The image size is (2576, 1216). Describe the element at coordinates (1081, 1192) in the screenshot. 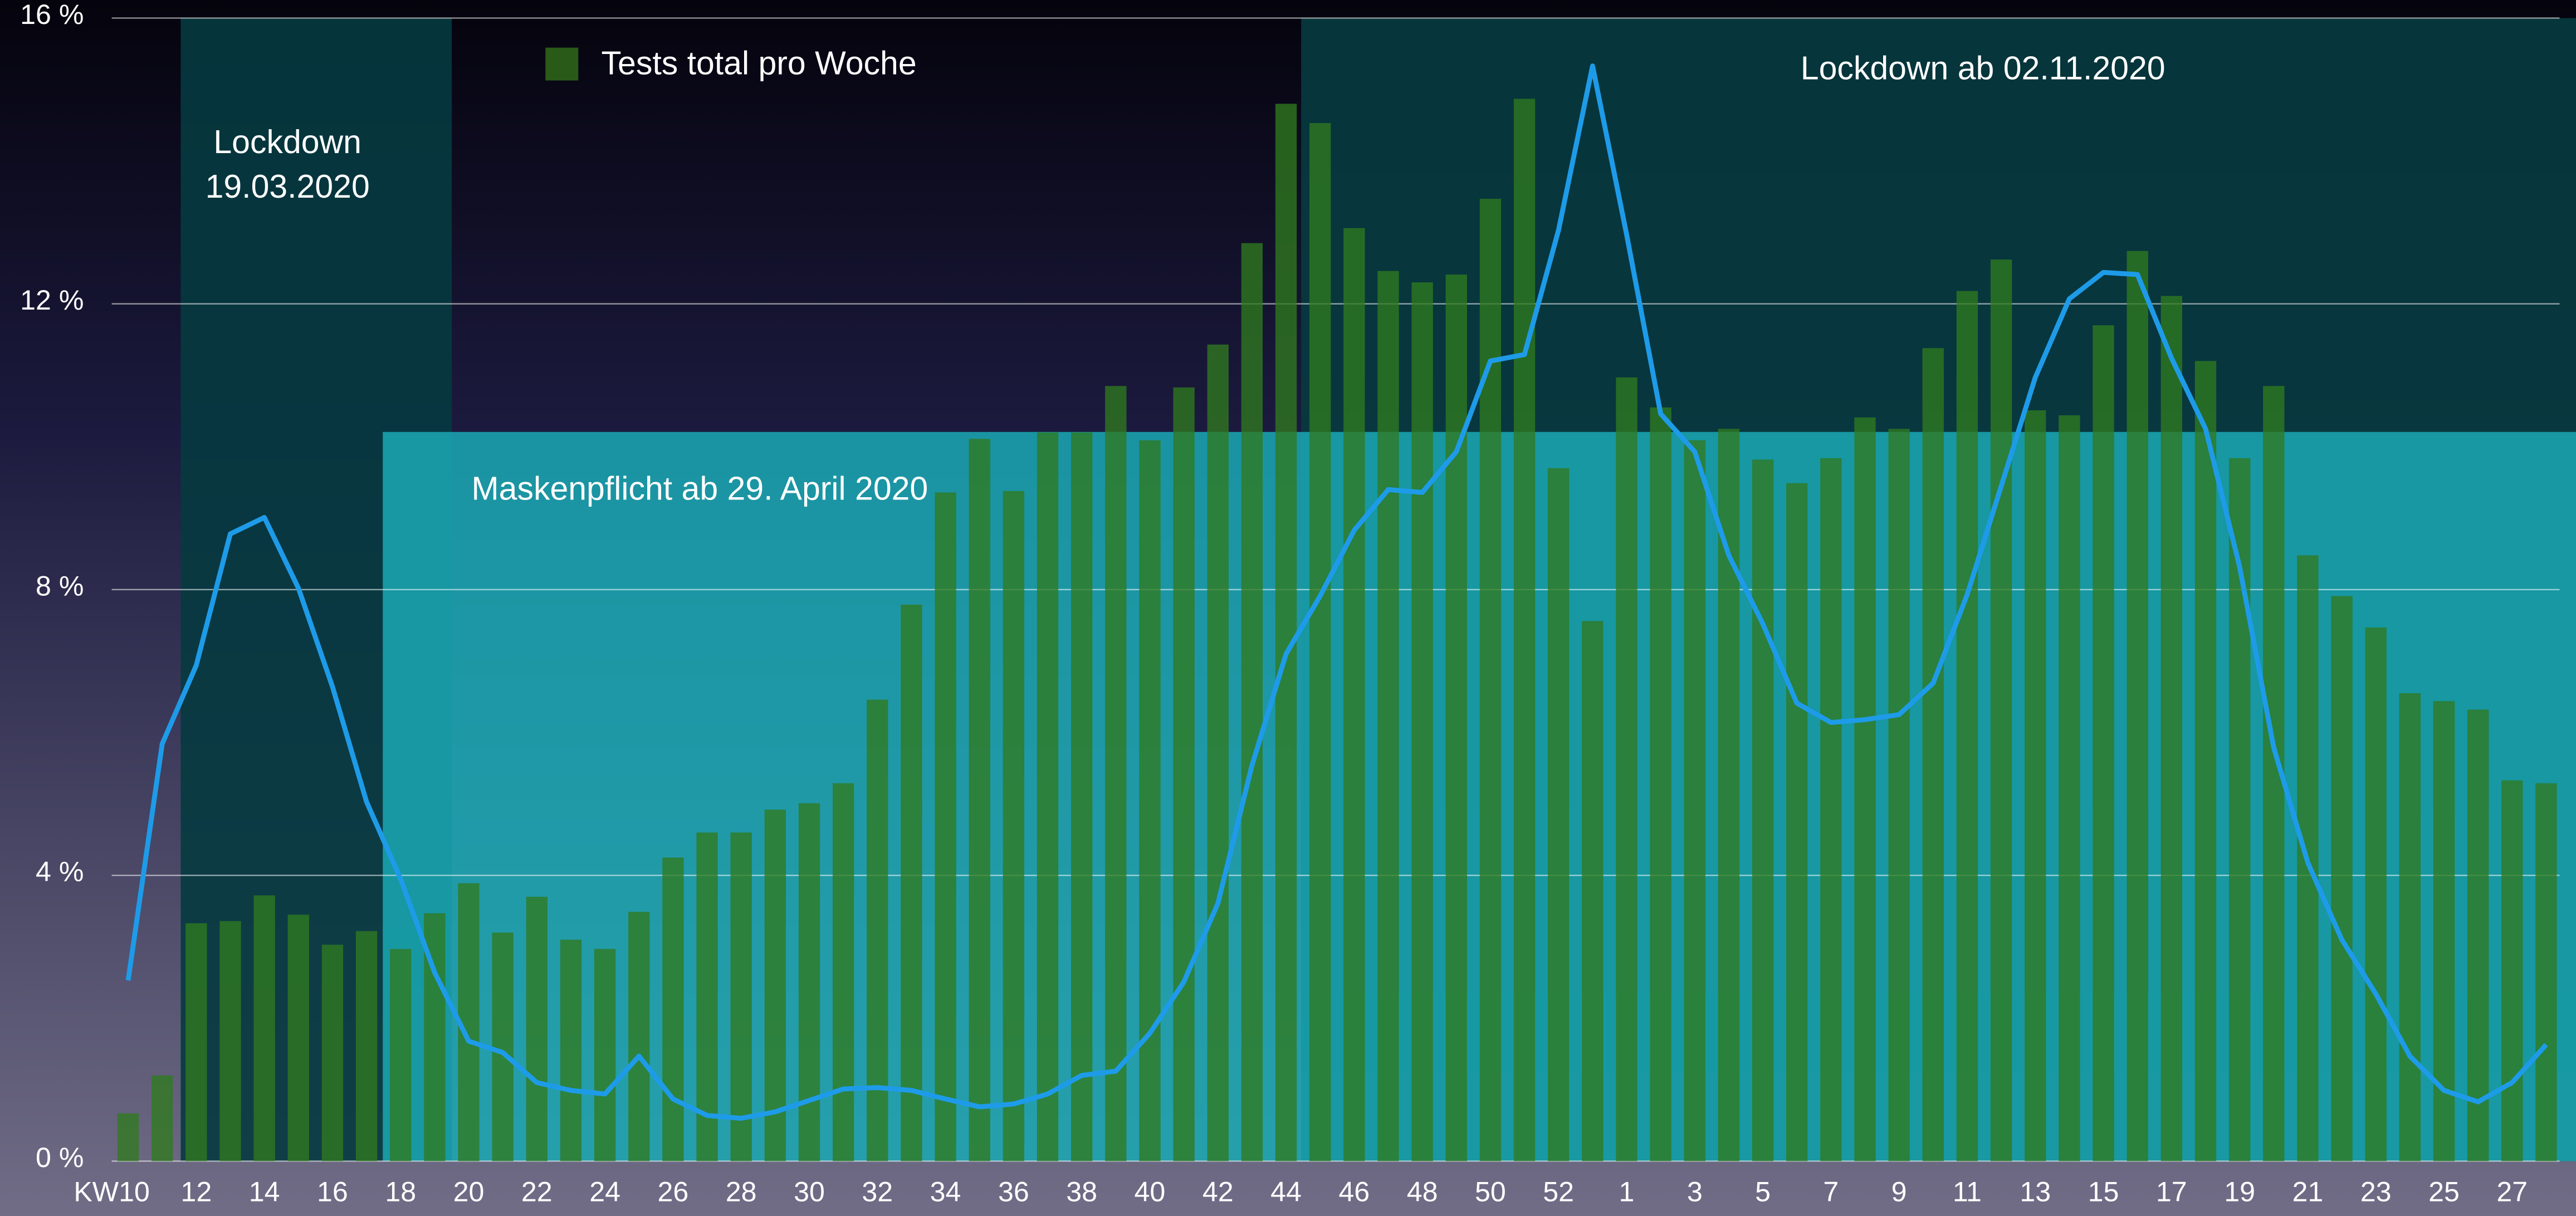

I see `x-tick-label: 38` at that location.